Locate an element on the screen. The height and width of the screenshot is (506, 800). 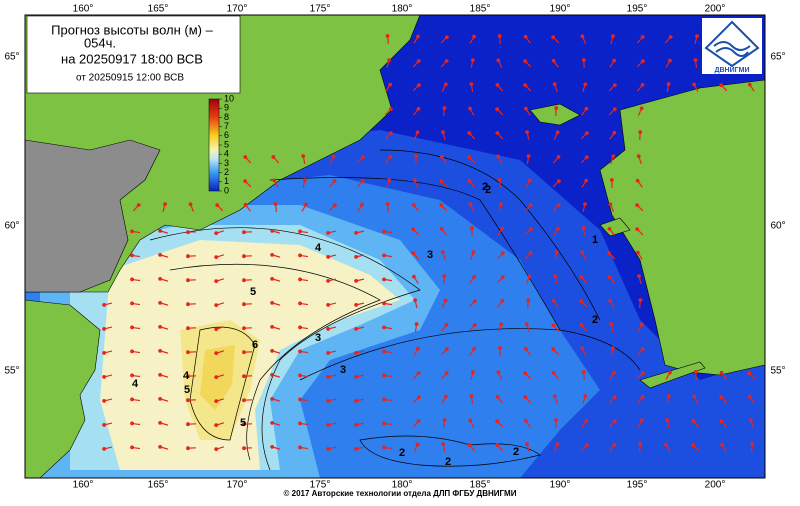
colorbar-tick-label: 6 is located at coordinates (226, 135).